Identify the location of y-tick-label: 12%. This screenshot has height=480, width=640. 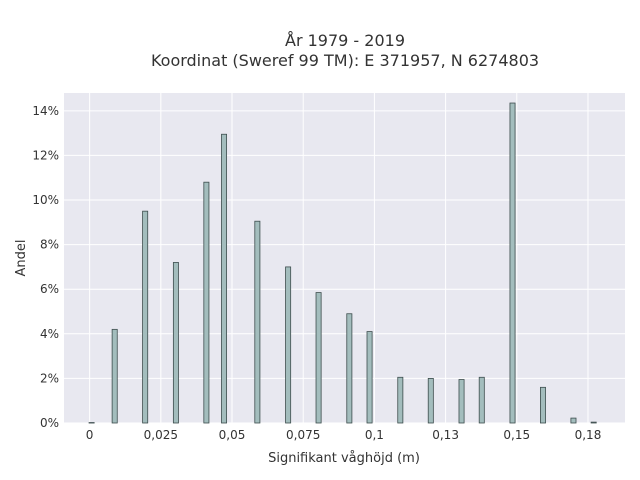
(45, 155).